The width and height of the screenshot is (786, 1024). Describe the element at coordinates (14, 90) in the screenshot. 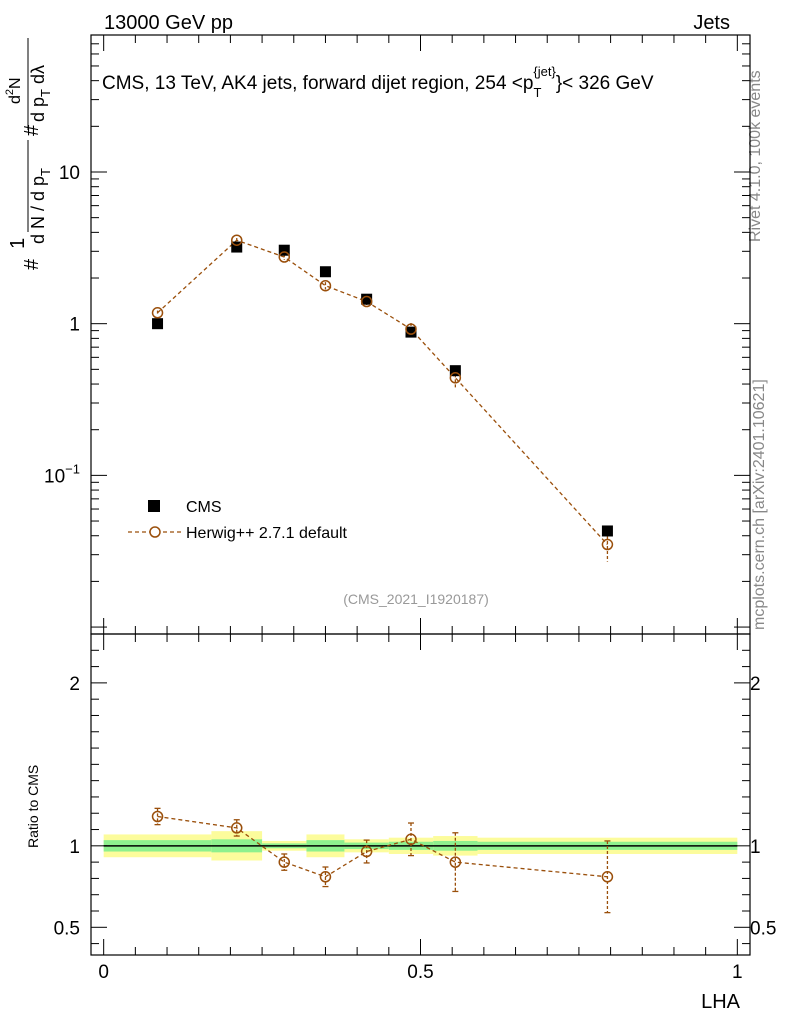

I see `svg-text: d2N` at that location.